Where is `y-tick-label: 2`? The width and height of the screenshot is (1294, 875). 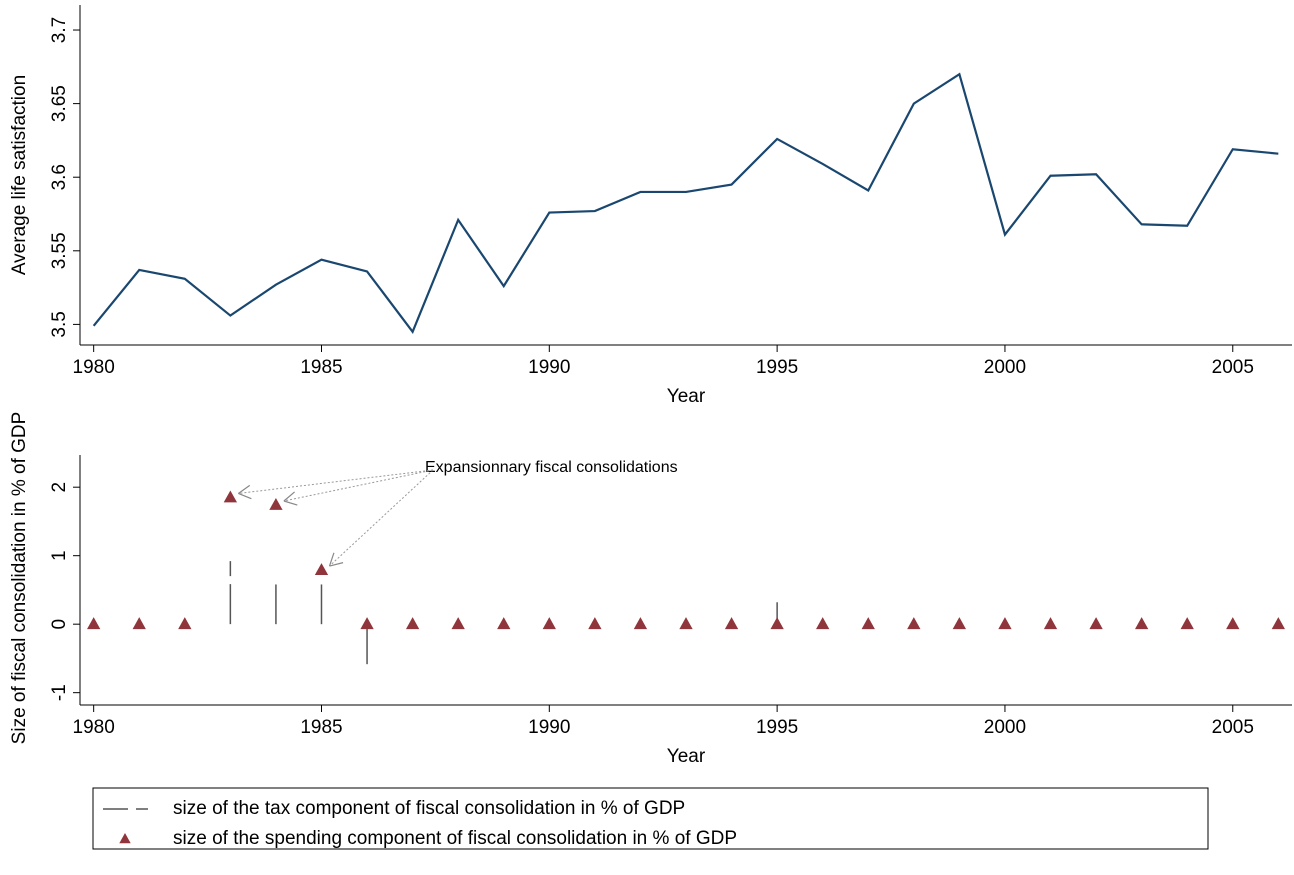 y-tick-label: 2 is located at coordinates (59, 487).